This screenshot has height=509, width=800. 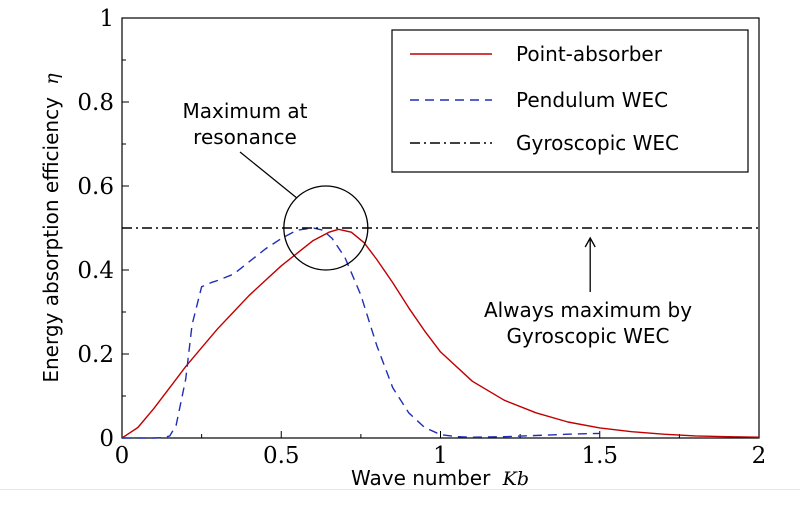 I want to click on y-axis-title-text: Energy absorption efficiency, so click(x=51, y=240).